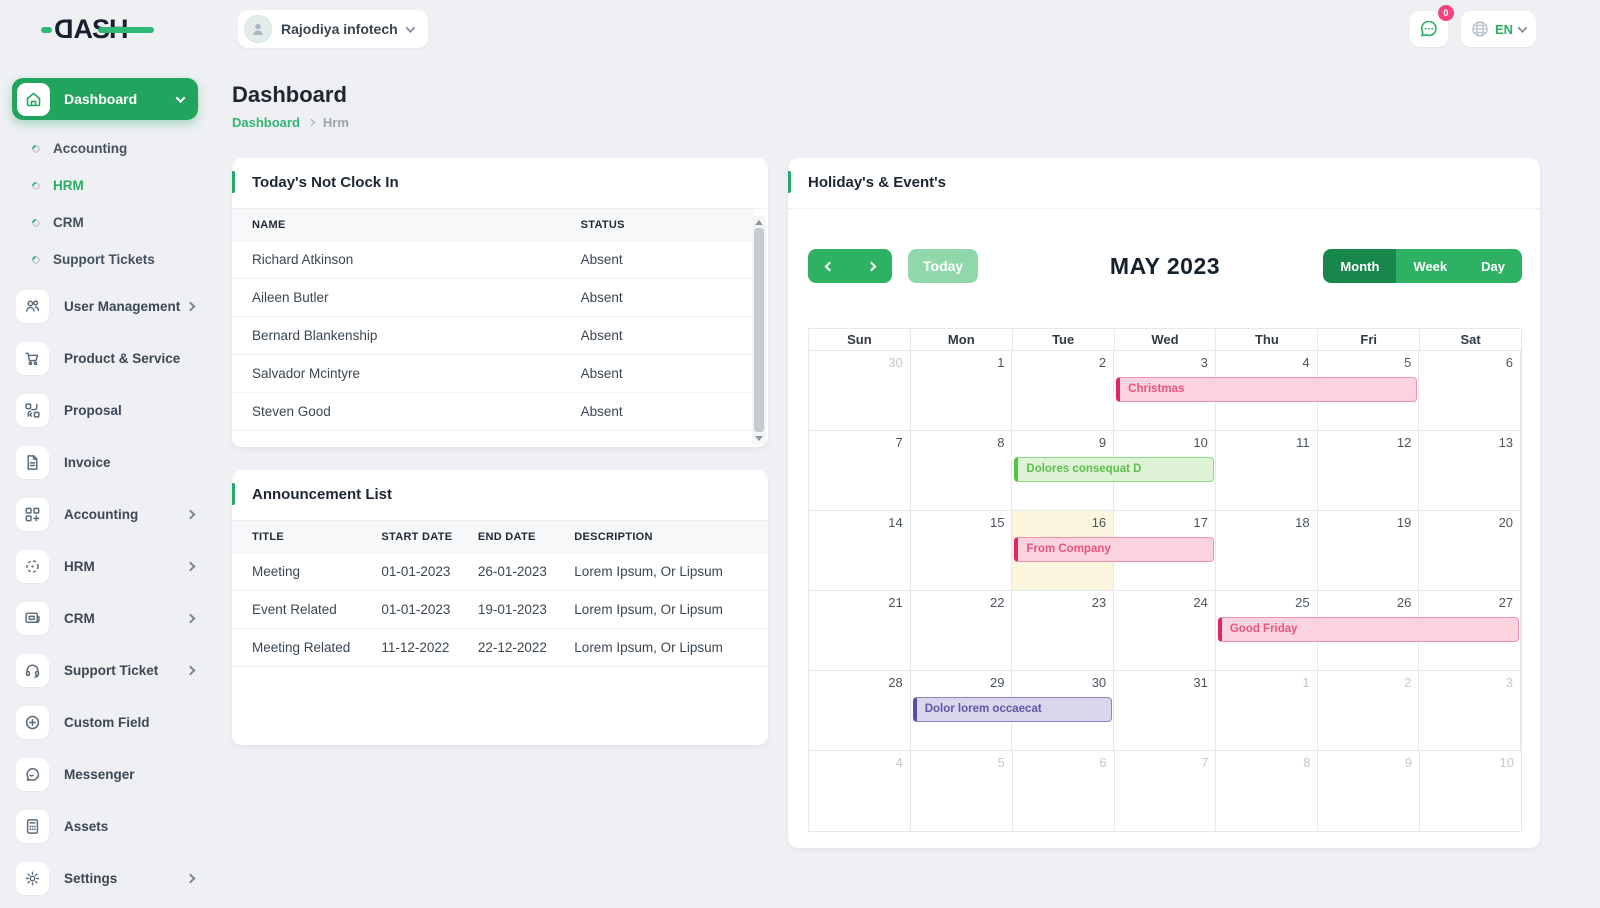  I want to click on calendar-day-cell: 23, so click(1063, 630).